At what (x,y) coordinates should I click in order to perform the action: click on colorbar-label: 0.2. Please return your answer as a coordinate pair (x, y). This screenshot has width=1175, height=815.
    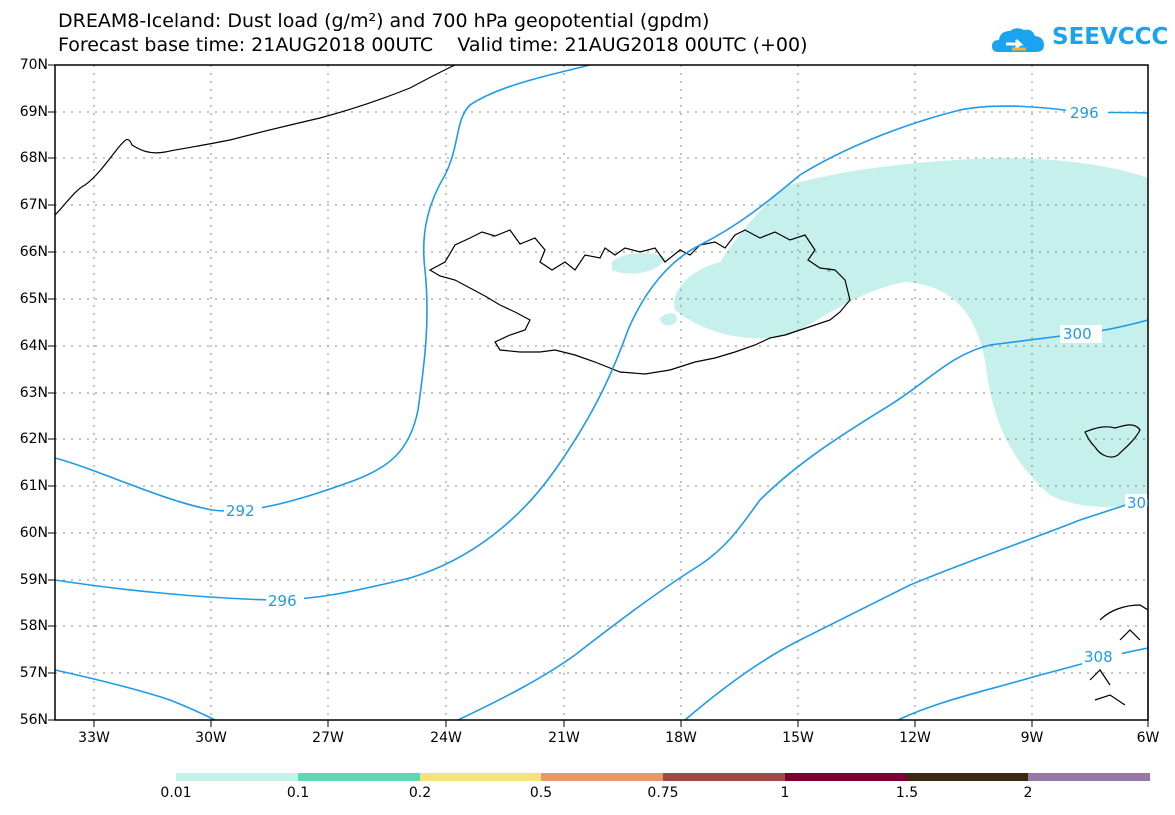
    Looking at the image, I should click on (420, 793).